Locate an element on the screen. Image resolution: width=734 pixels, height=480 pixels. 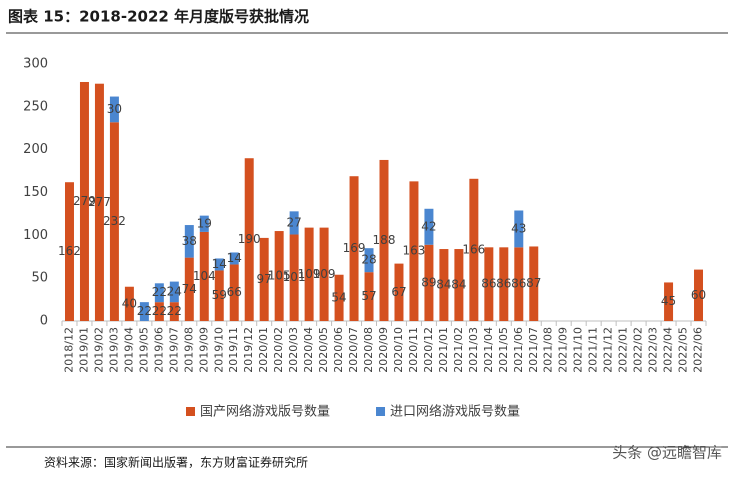
x-tick-label: 2019/11 is located at coordinates (233, 350).